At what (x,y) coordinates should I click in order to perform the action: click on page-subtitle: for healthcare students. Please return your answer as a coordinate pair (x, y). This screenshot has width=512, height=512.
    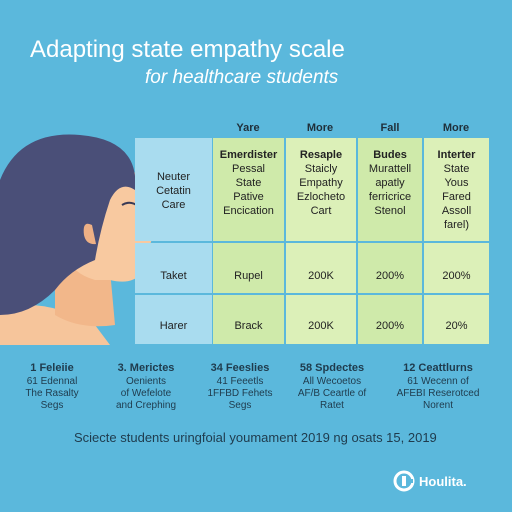
    Looking at the image, I should click on (242, 77).